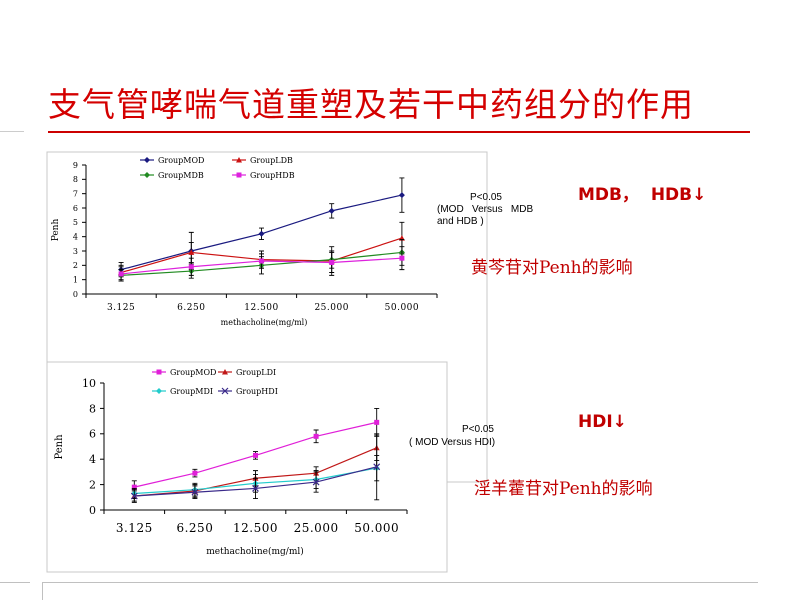 The width and height of the screenshot is (800, 600). Describe the element at coordinates (75, 222) in the screenshot. I see `chart1-y-tick-label: 5` at that location.